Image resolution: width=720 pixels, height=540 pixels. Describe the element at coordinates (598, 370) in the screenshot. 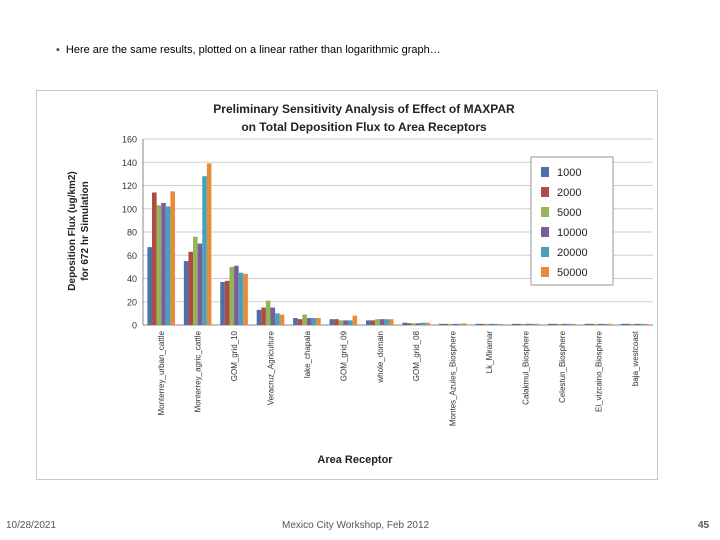

I see `x-tick-label: El_vizcaino_Biosphere` at that location.